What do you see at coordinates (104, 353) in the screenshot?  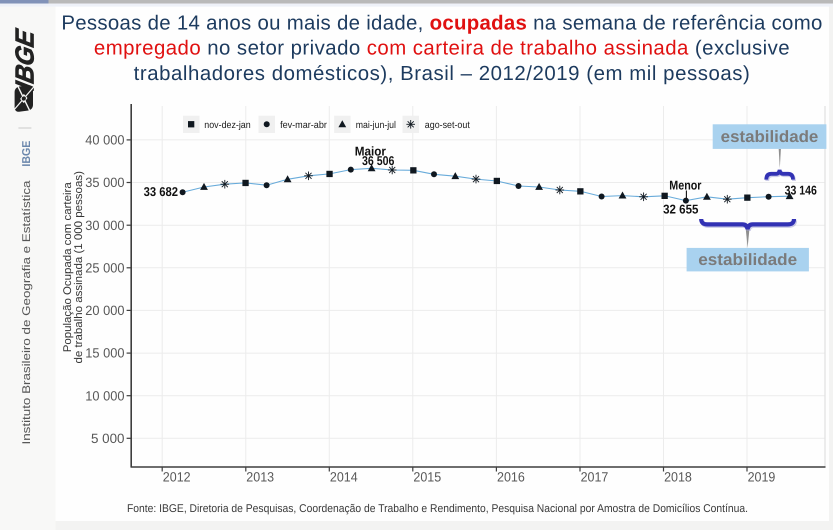 I see `svg-text: 15 000` at bounding box center [104, 353].